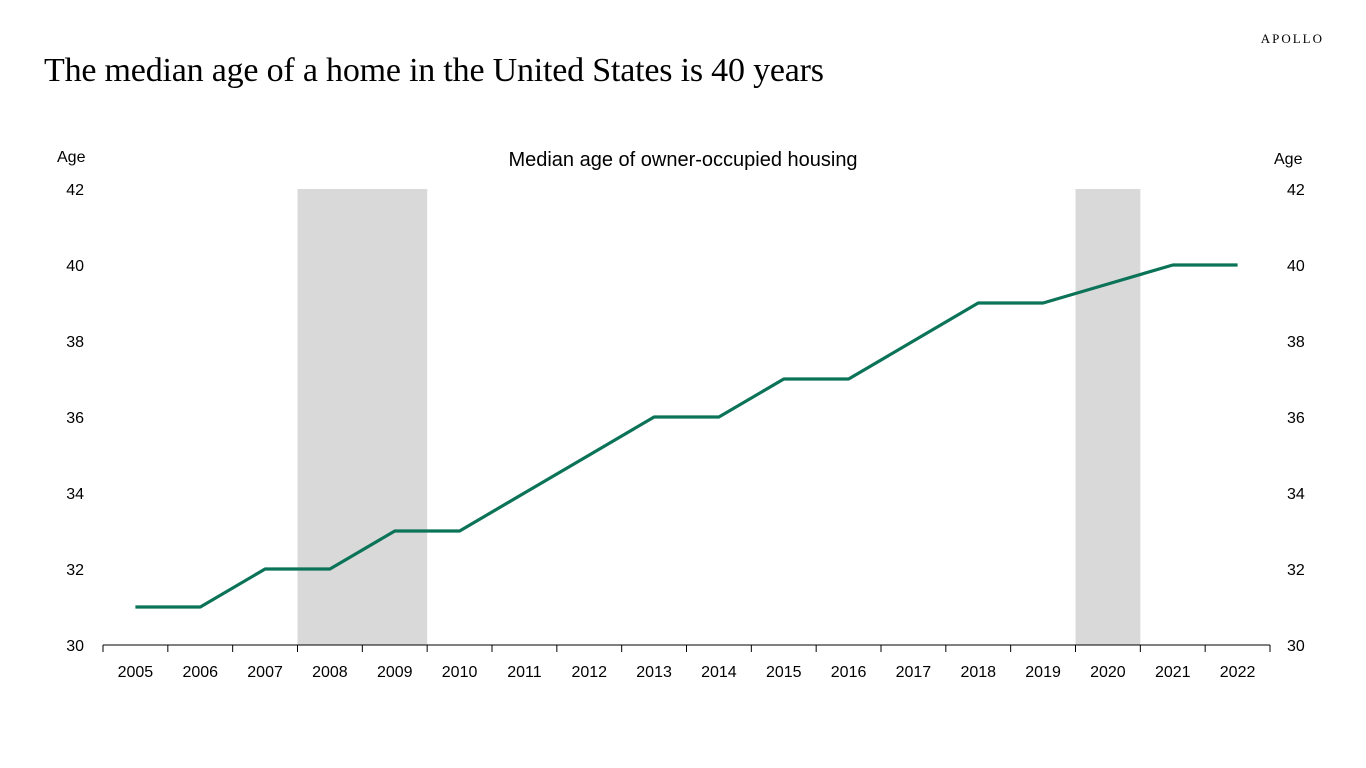 Image resolution: width=1366 pixels, height=768 pixels. Describe the element at coordinates (1296, 418) in the screenshot. I see `y-tick-label-right: 36` at that location.